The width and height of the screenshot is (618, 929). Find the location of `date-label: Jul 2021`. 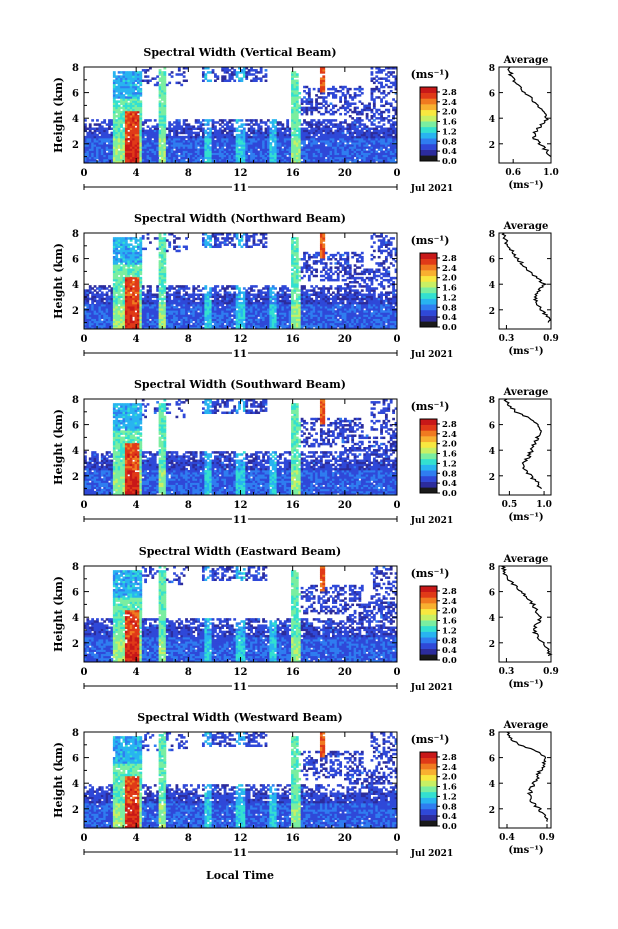

date-label: Jul 2021 is located at coordinates (431, 189).